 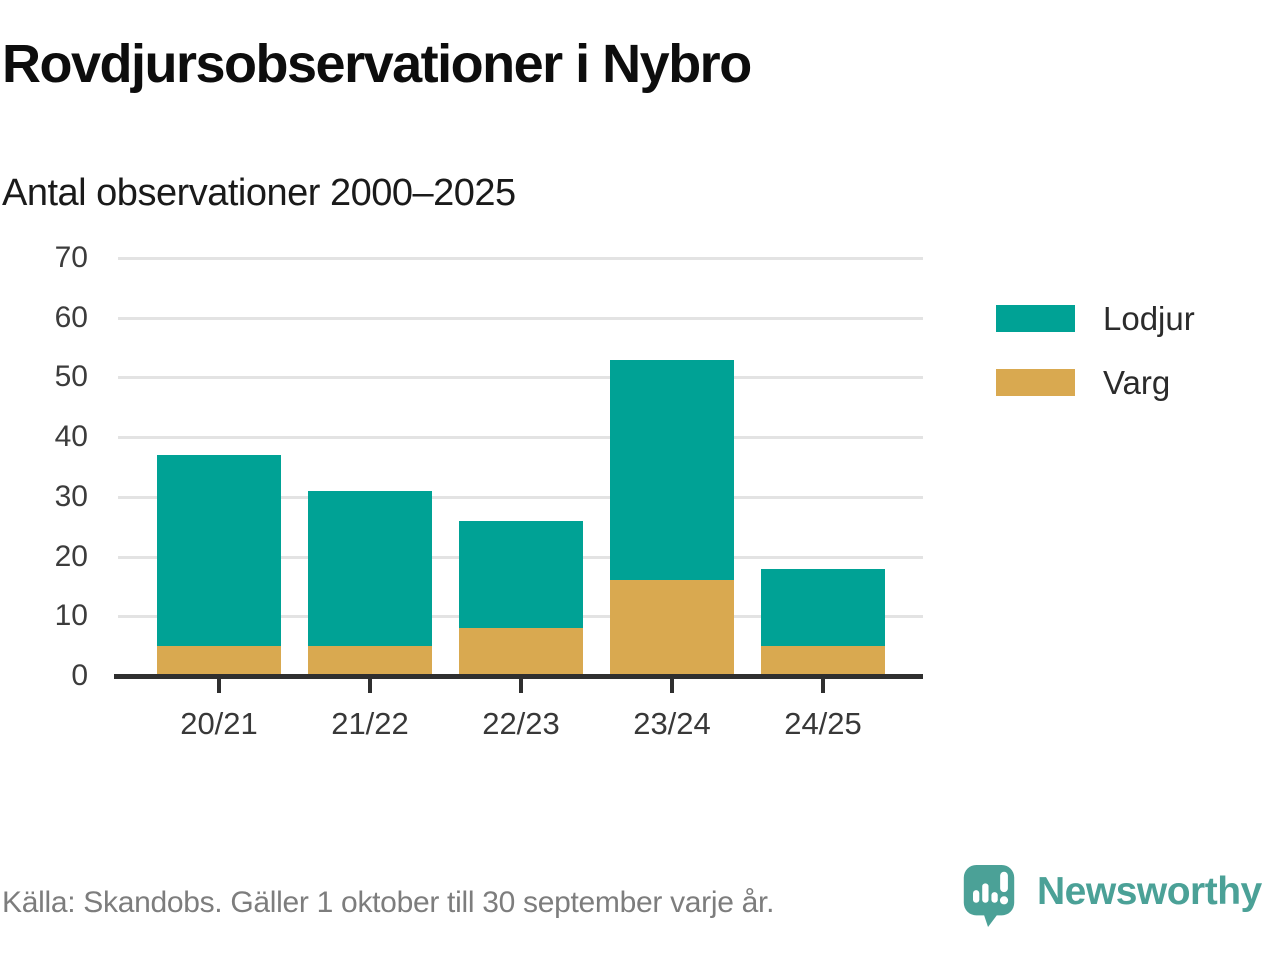 What do you see at coordinates (71, 556) in the screenshot?
I see `y-axis-label: 20` at bounding box center [71, 556].